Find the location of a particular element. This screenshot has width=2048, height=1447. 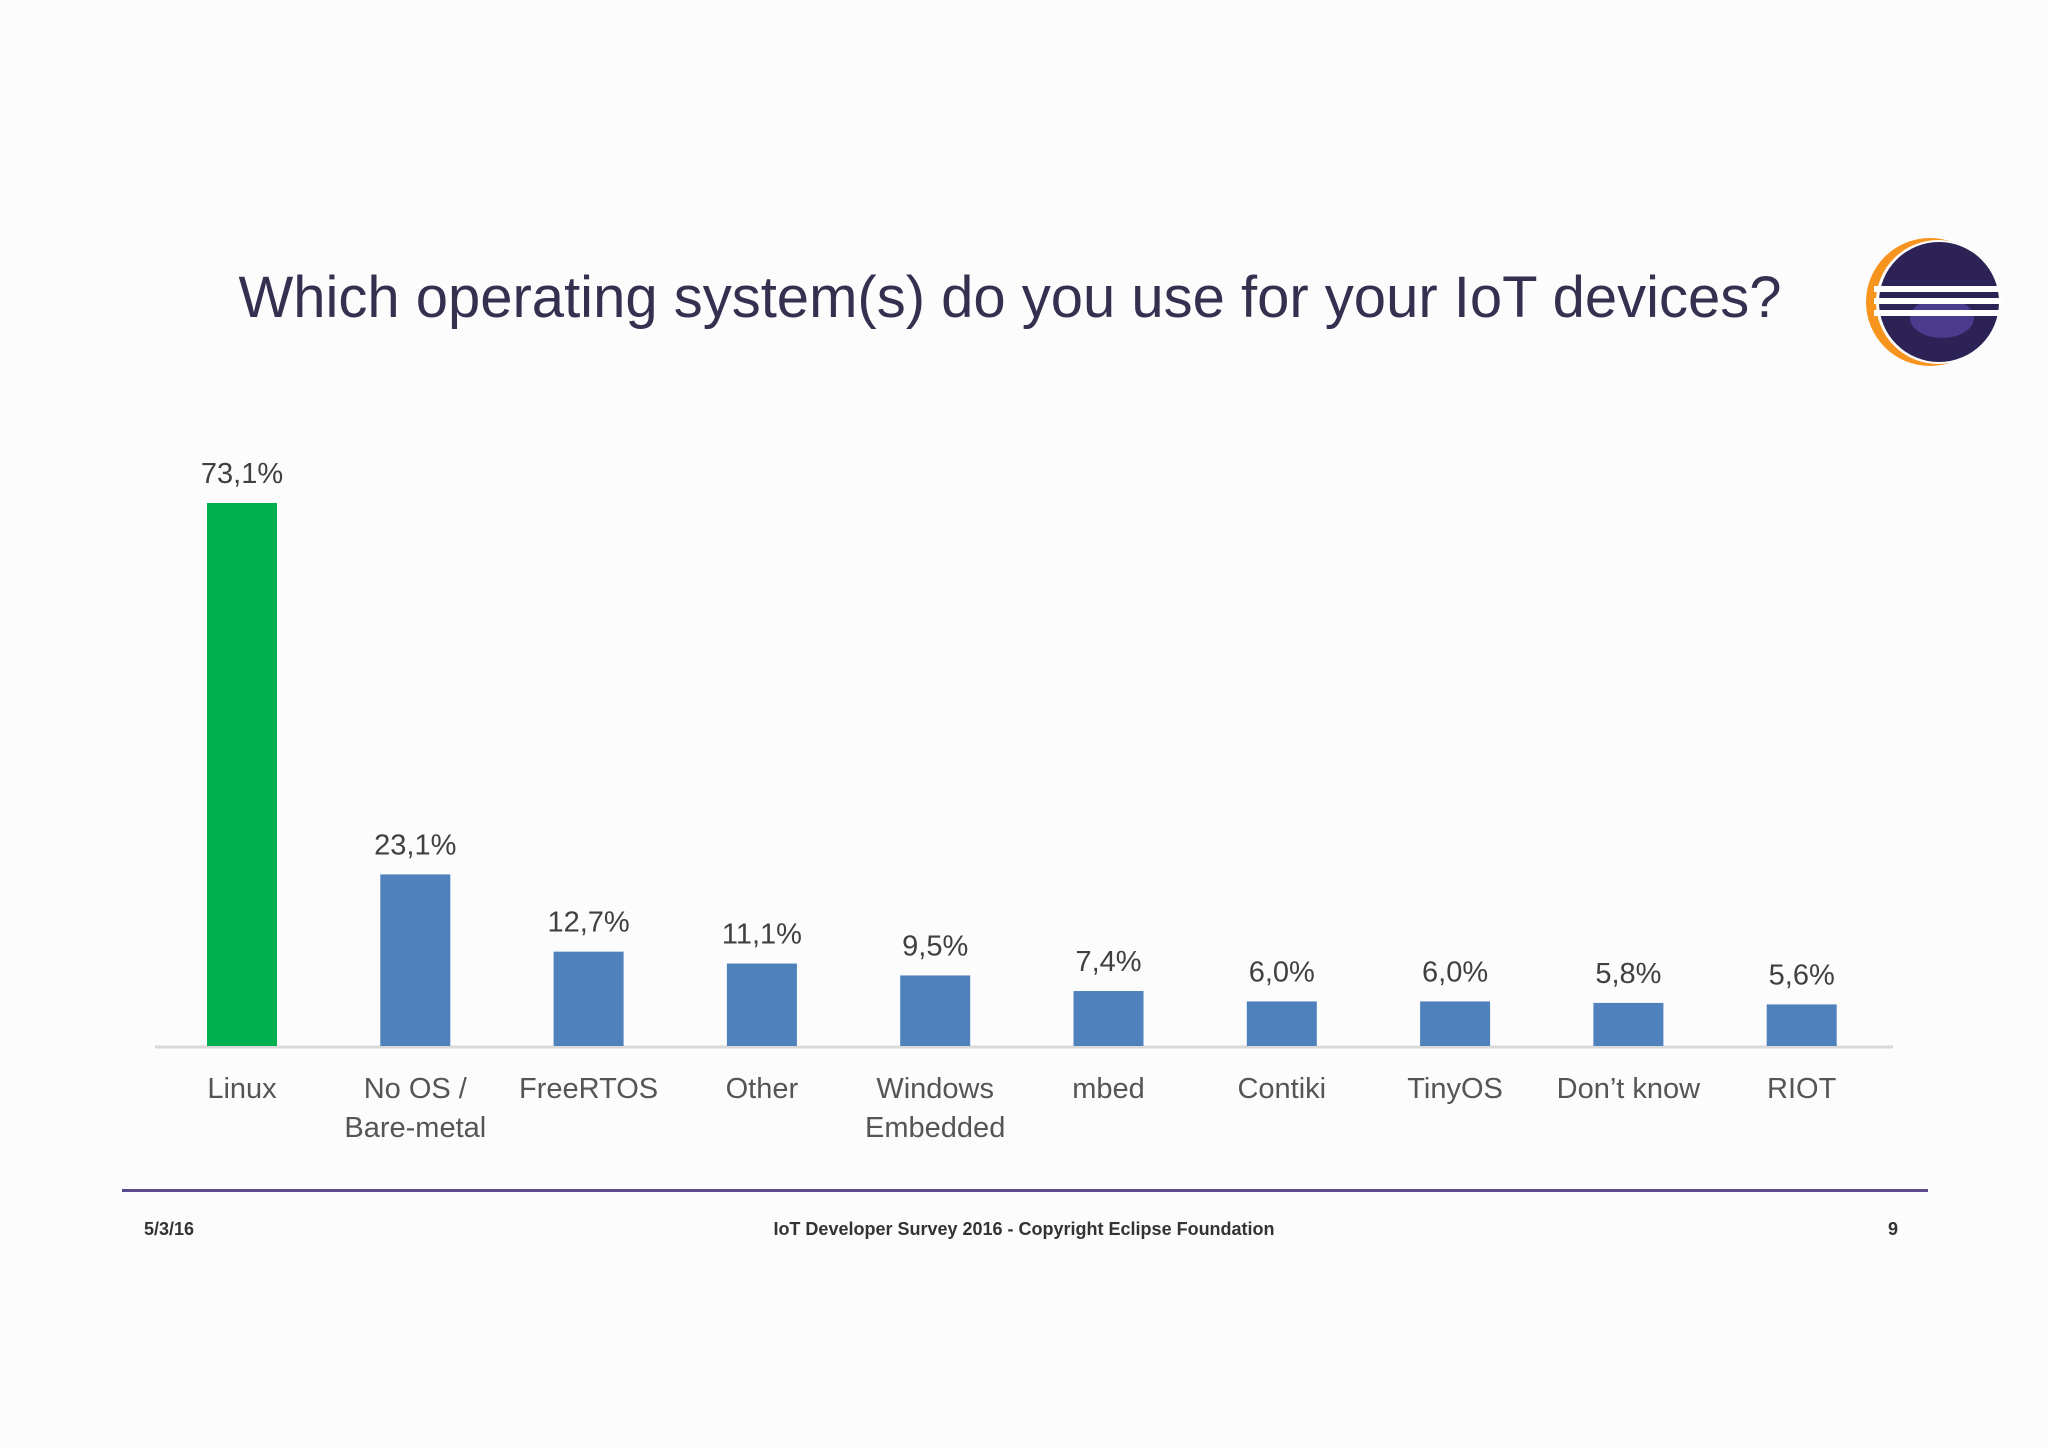

data-label-7: 6,0% is located at coordinates (1455, 972).